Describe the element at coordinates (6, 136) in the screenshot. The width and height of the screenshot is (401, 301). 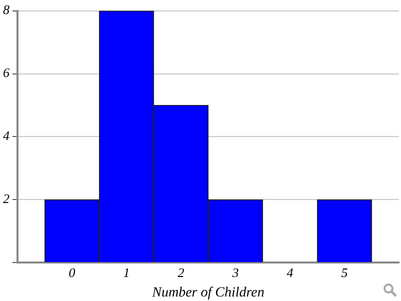
I see `y-tick-label: 4` at that location.